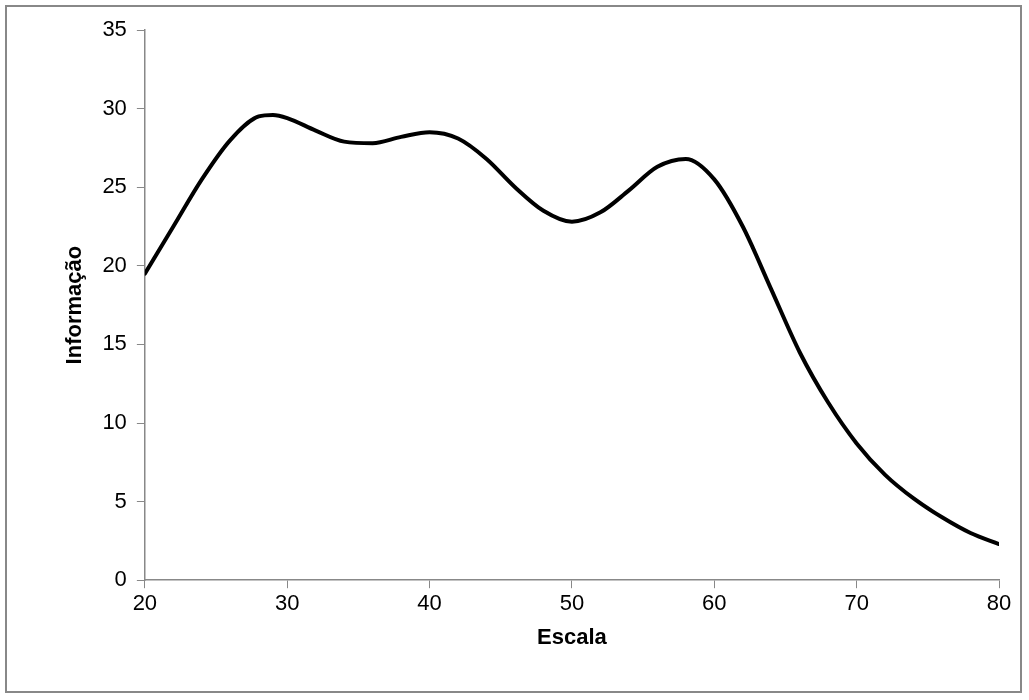  I want to click on y-tick-label: 10, so click(114, 422).